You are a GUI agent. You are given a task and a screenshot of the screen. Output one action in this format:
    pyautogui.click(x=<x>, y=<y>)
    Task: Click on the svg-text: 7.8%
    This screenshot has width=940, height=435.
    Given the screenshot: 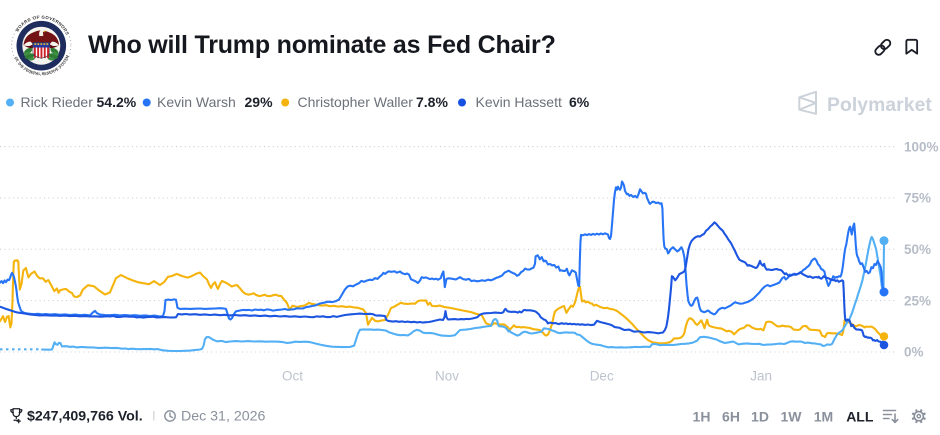 What is the action you would take?
    pyautogui.click(x=432, y=102)
    